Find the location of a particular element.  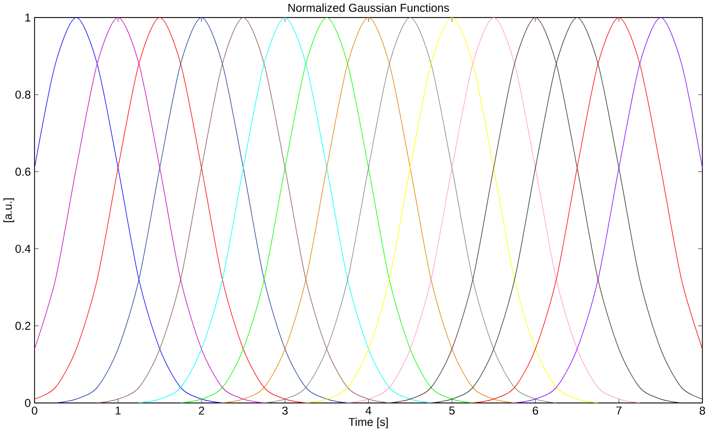

x-tick-label: 0 is located at coordinates (35, 410).